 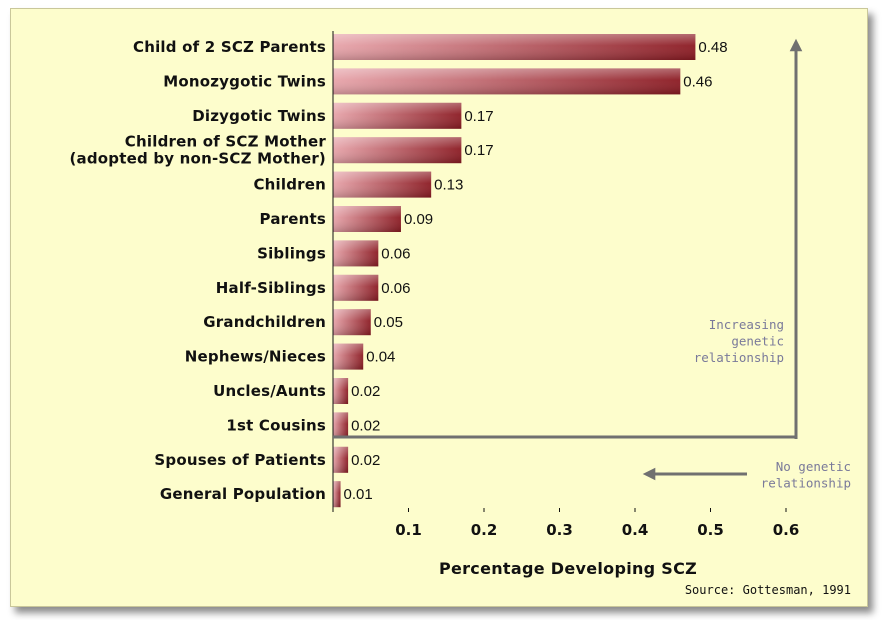 What do you see at coordinates (635, 530) in the screenshot?
I see `x-tick-label: 0.4` at bounding box center [635, 530].